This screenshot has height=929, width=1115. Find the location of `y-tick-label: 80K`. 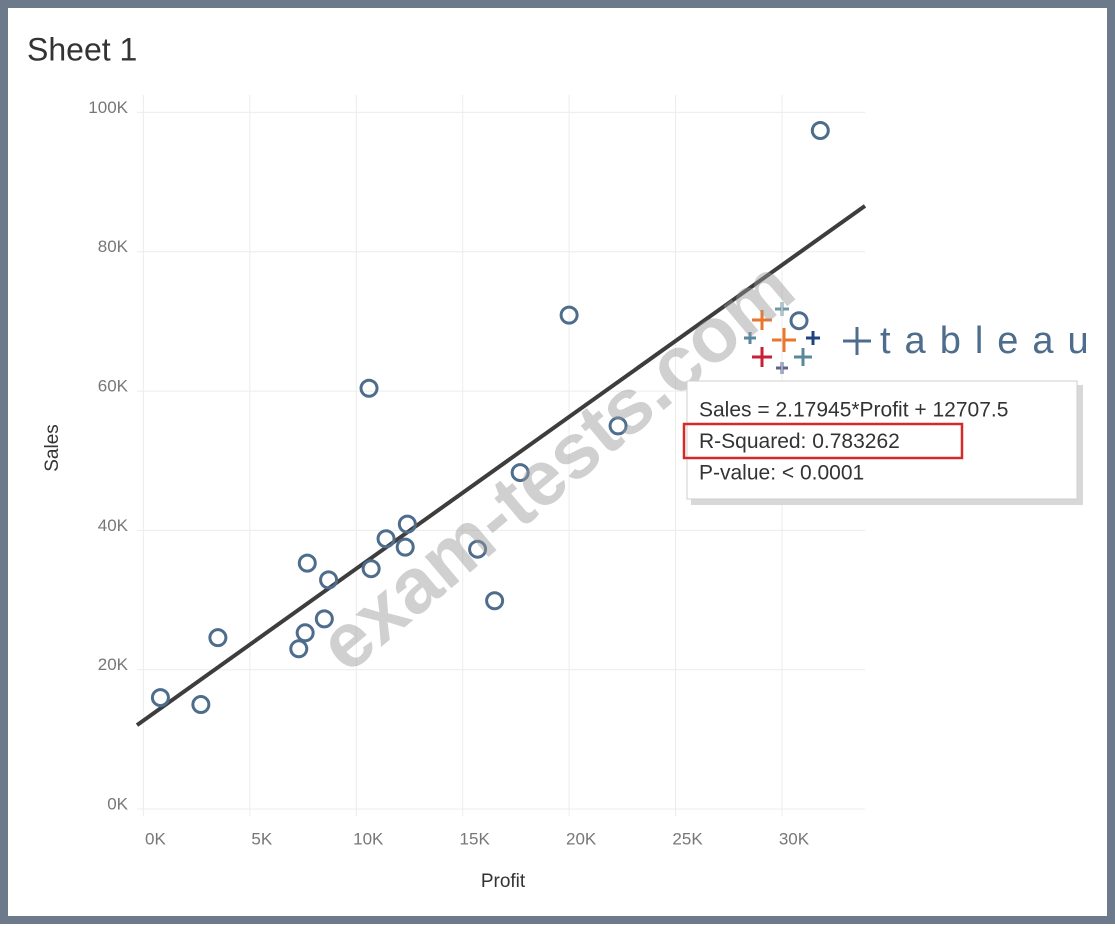

y-tick-label: 80K is located at coordinates (113, 246).